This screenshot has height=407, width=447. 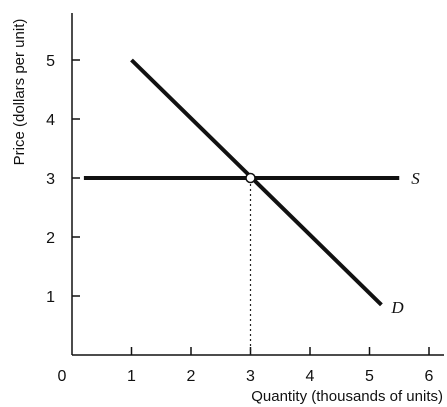 I want to click on x-tick-label: 0, so click(x=62, y=376).